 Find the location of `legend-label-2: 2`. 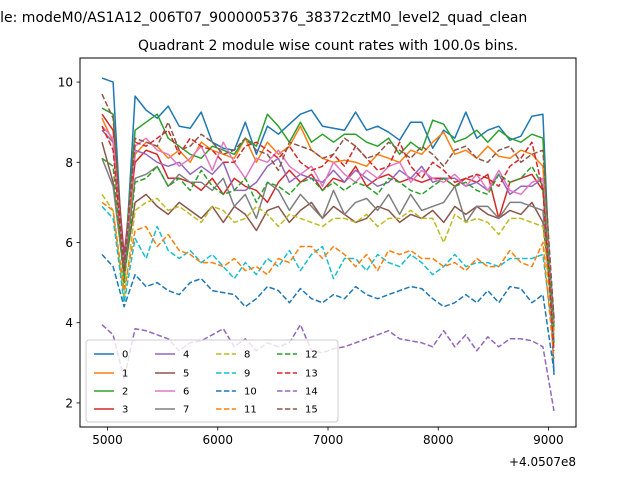

legend-label-2: 2 is located at coordinates (125, 392).